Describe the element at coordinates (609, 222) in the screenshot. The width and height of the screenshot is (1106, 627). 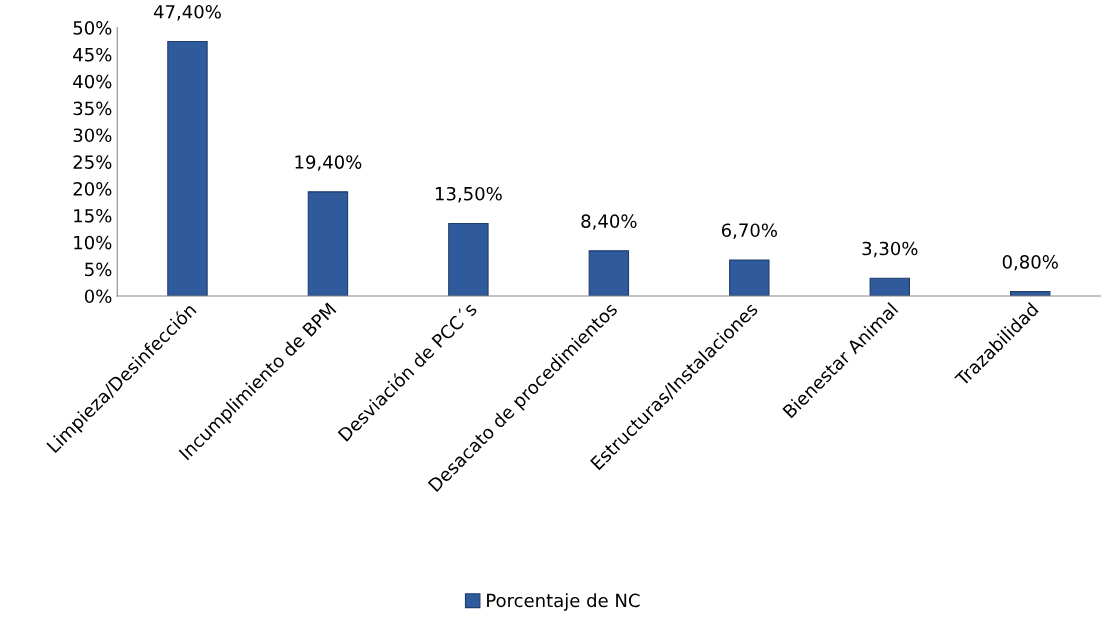
I see `data-label: 8,40%` at that location.